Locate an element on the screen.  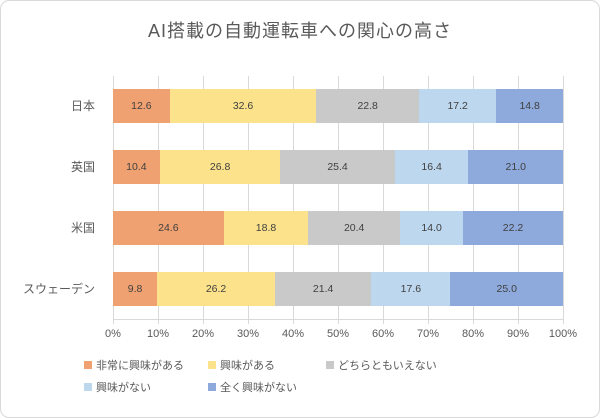
legend-item: 全く興味がない is located at coordinates (267, 386).